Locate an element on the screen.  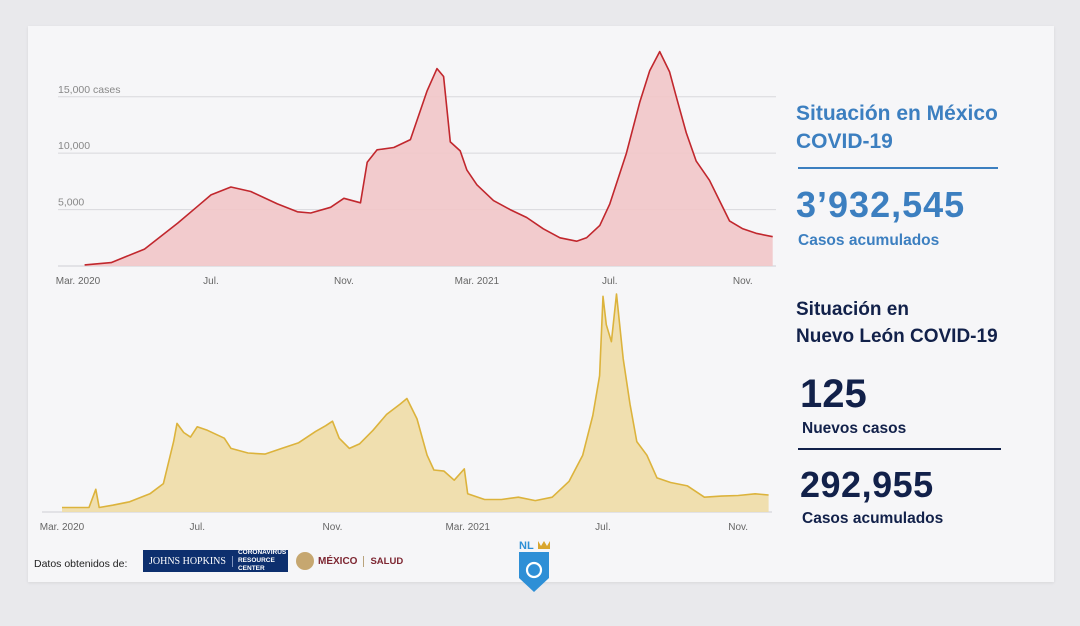
nuevo-leon-title-line2: Nuevo León COVID-19 is located at coordinates (897, 336).